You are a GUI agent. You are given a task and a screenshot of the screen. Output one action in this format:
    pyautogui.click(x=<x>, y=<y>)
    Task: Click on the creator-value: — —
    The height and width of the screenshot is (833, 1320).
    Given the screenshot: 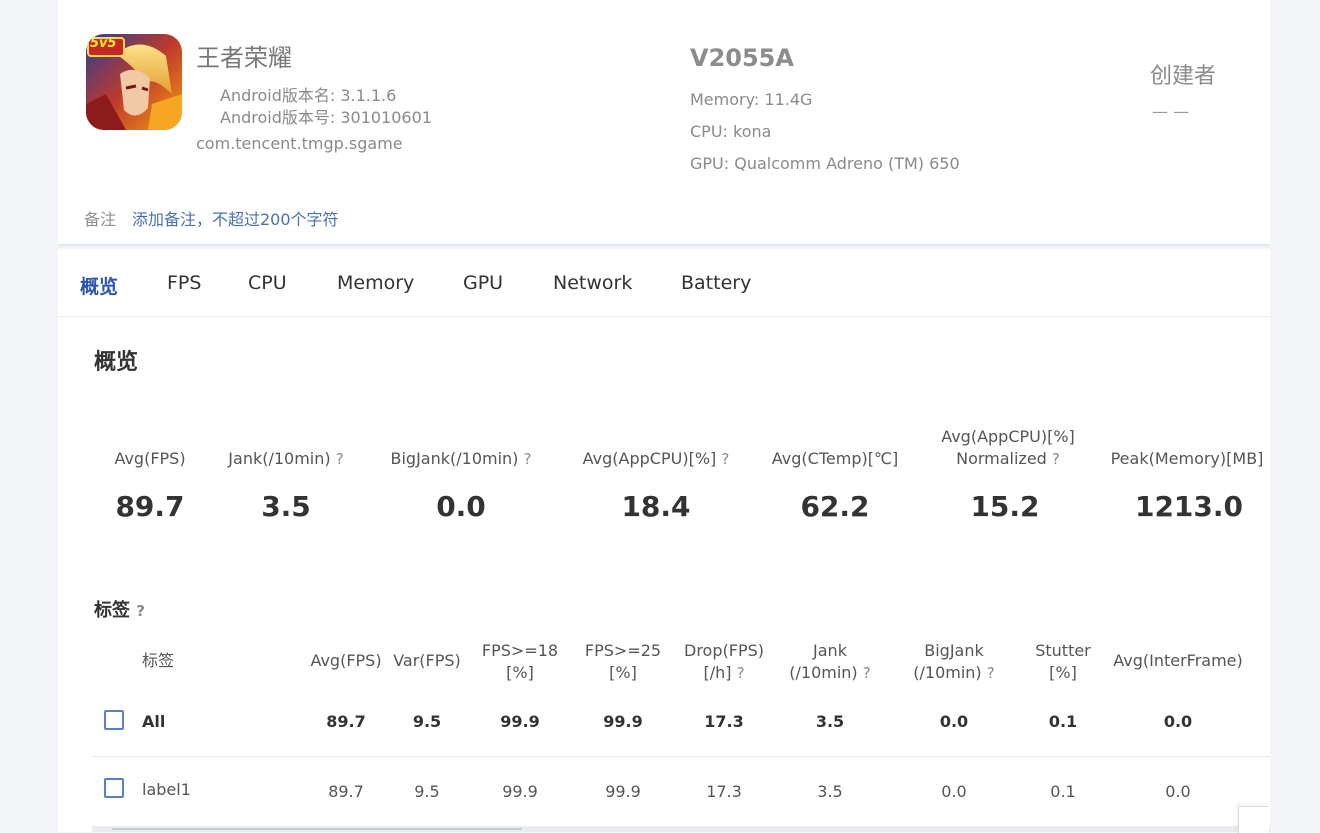 What is the action you would take?
    pyautogui.click(x=1171, y=111)
    